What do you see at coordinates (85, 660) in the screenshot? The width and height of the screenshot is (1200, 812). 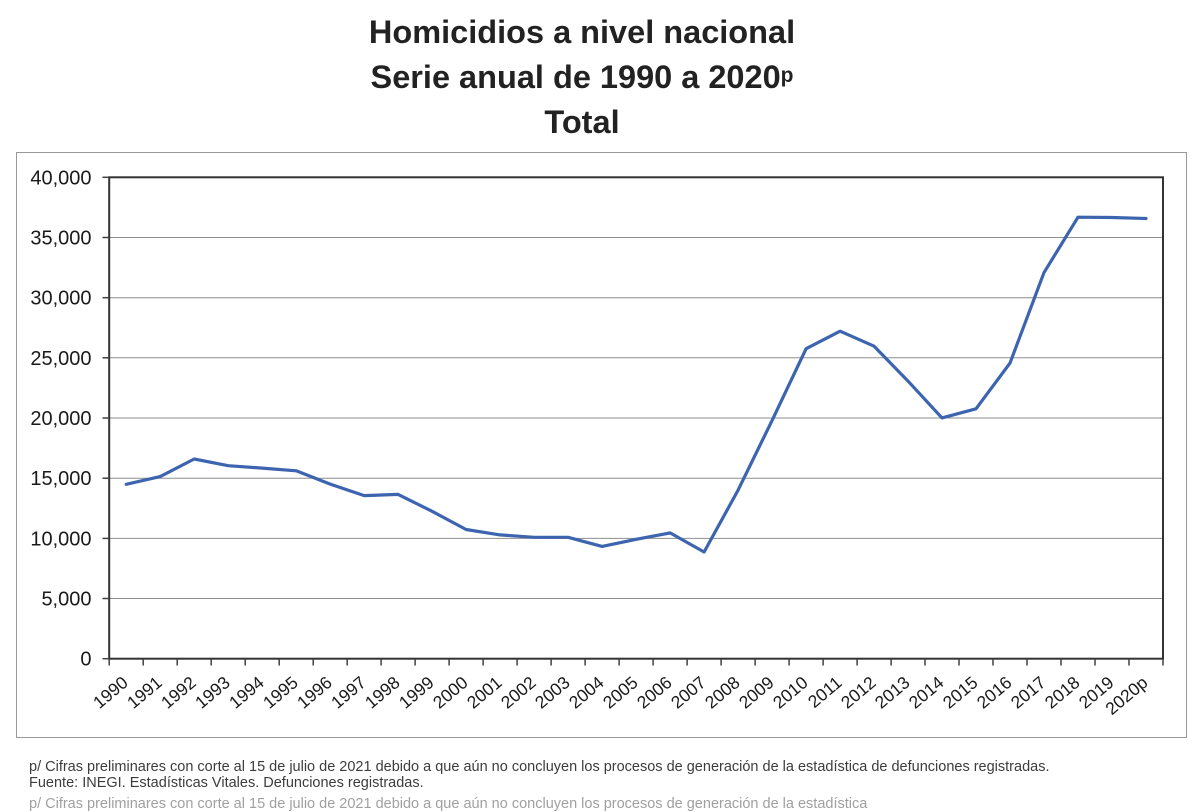 I see `svg-text: 0` at bounding box center [85, 660].